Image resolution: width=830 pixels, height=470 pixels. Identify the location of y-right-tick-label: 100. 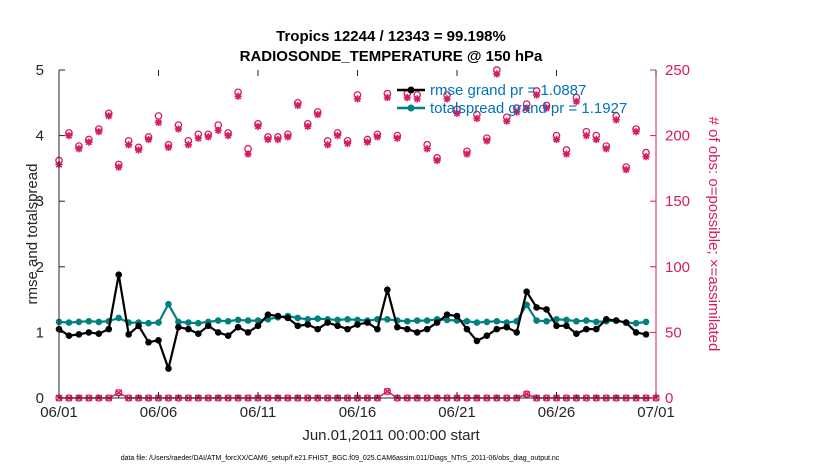
(677, 267).